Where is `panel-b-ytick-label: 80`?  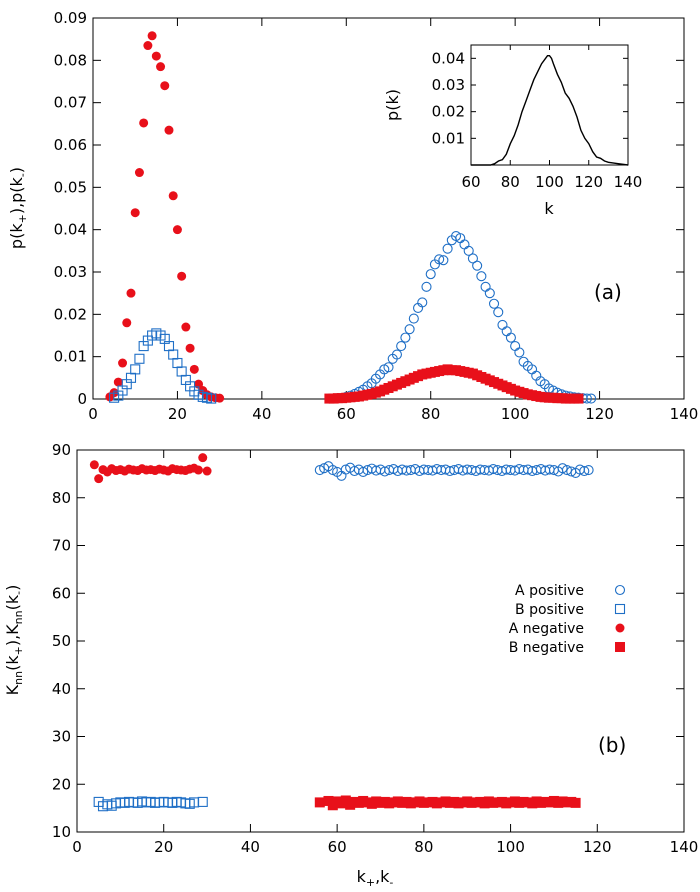
panel-b-ytick-label: 80 is located at coordinates (61, 498).